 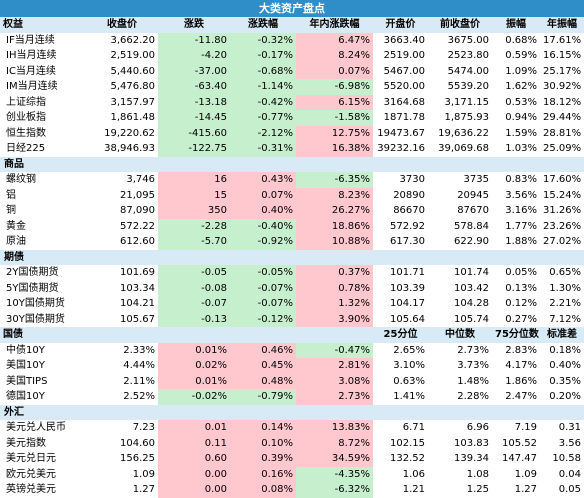 What do you see at coordinates (194, 226) in the screenshot?
I see `change-cell: -2.28` at bounding box center [194, 226].